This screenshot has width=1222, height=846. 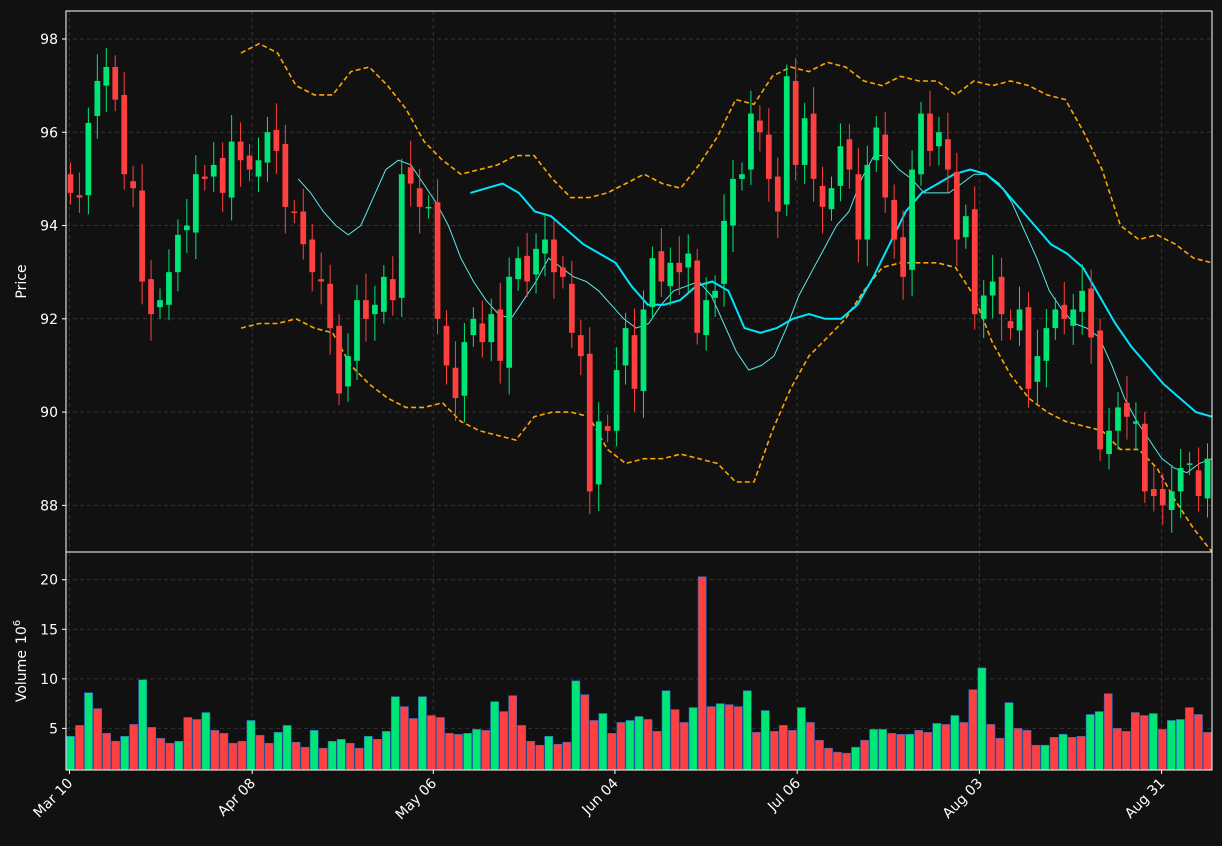 What do you see at coordinates (49, 630) in the screenshot?
I see `volume-tick-label: 15` at bounding box center [49, 630].